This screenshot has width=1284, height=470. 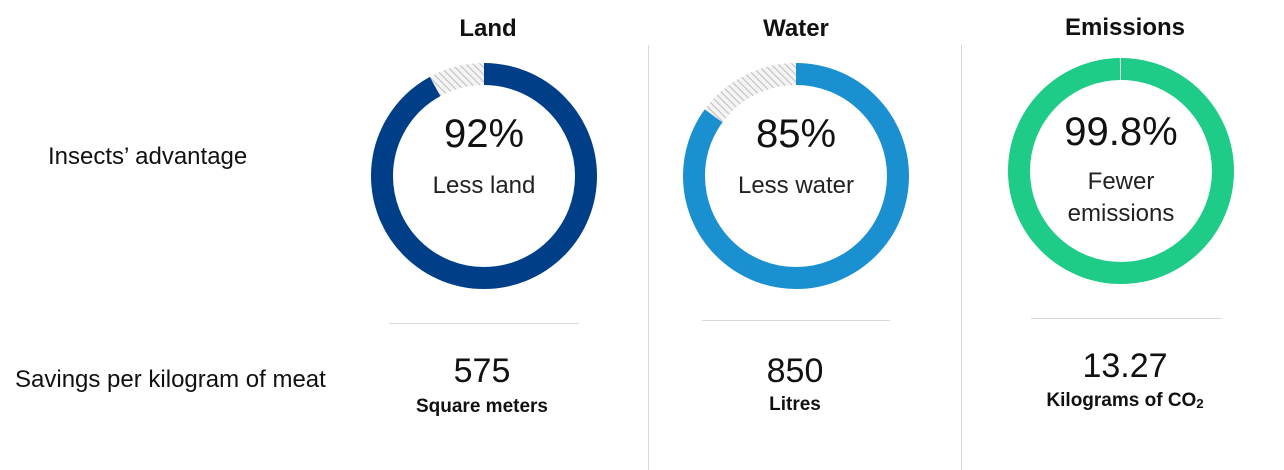 What do you see at coordinates (796, 185) in the screenshot?
I see `donut-sublabel: Less water` at bounding box center [796, 185].